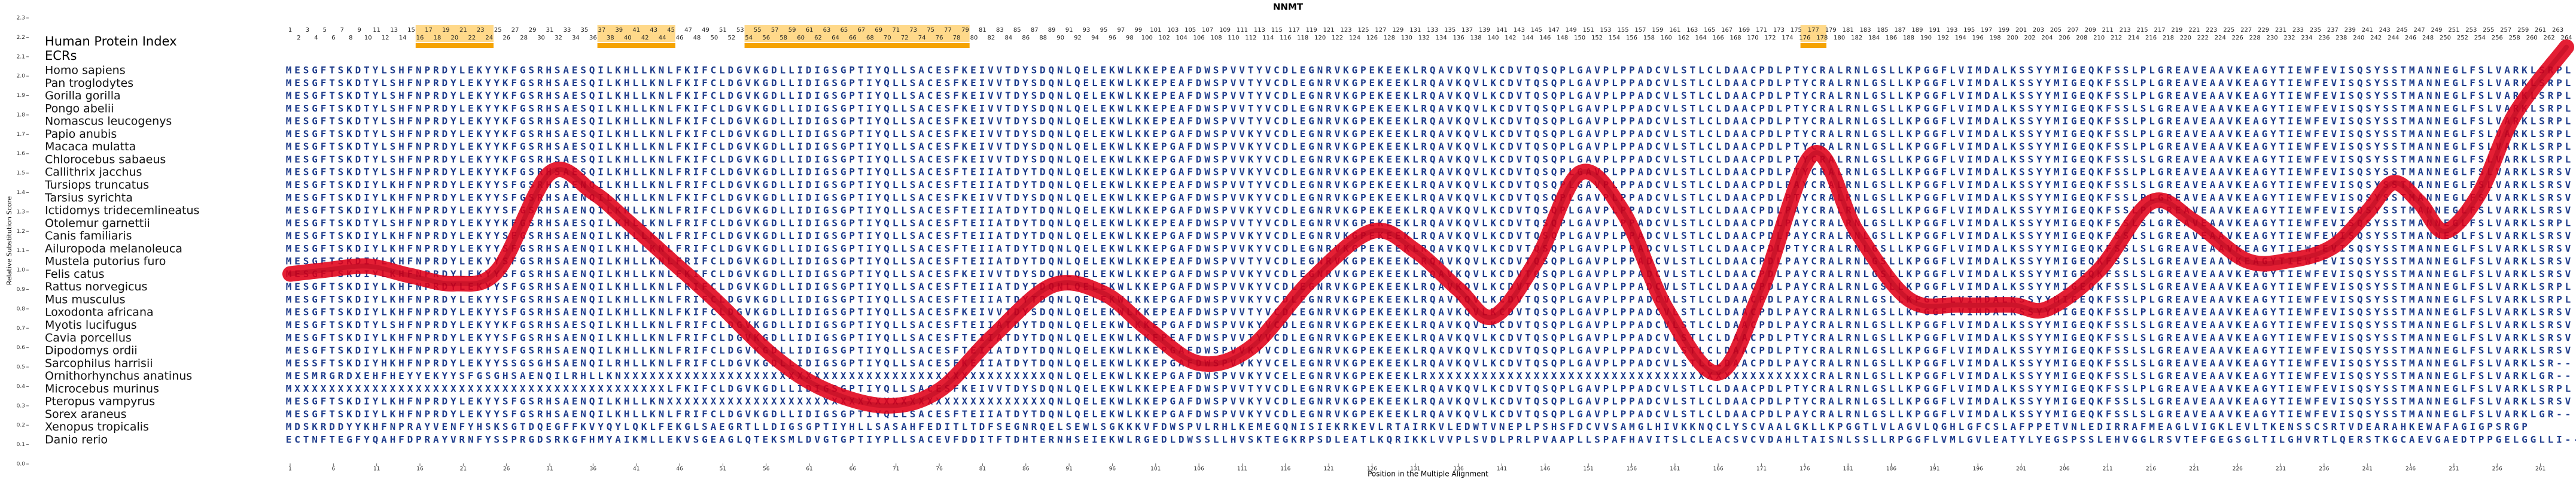  I want to click on position-index: 7, so click(342, 30).